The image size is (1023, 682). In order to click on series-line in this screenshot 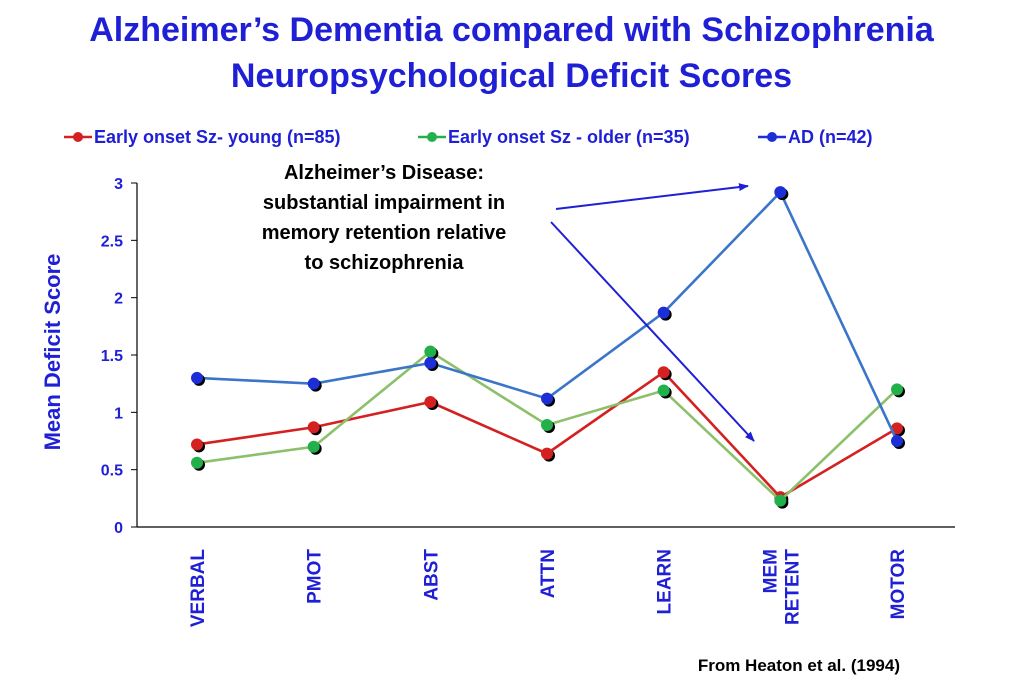, I will do `click(547, 434)`.